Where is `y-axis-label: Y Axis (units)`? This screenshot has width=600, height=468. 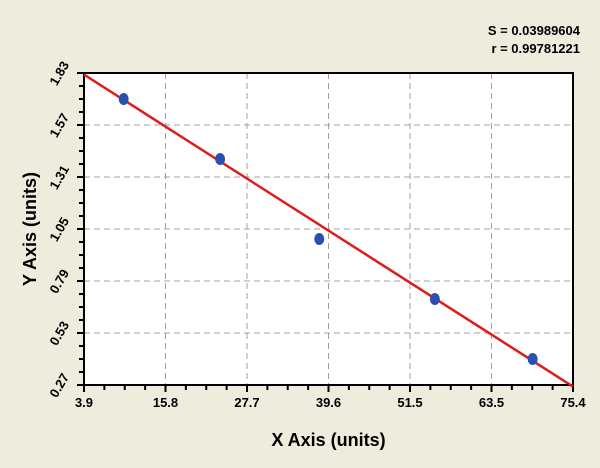
y-axis-label: Y Axis (units) is located at coordinates (30, 229).